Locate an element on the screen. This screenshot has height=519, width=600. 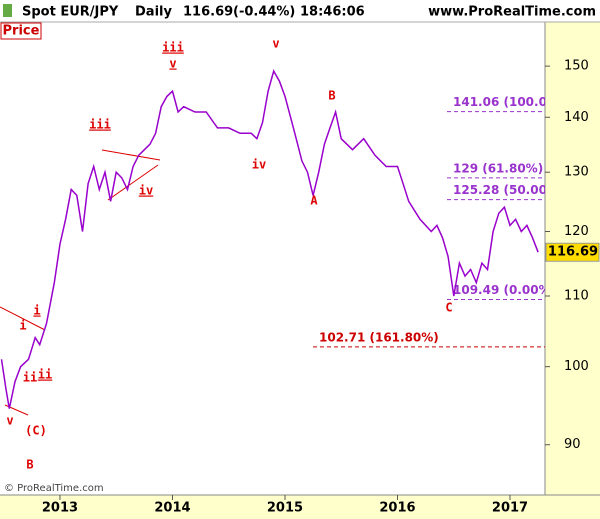
x-axis-panel is located at coordinates (300, 507).